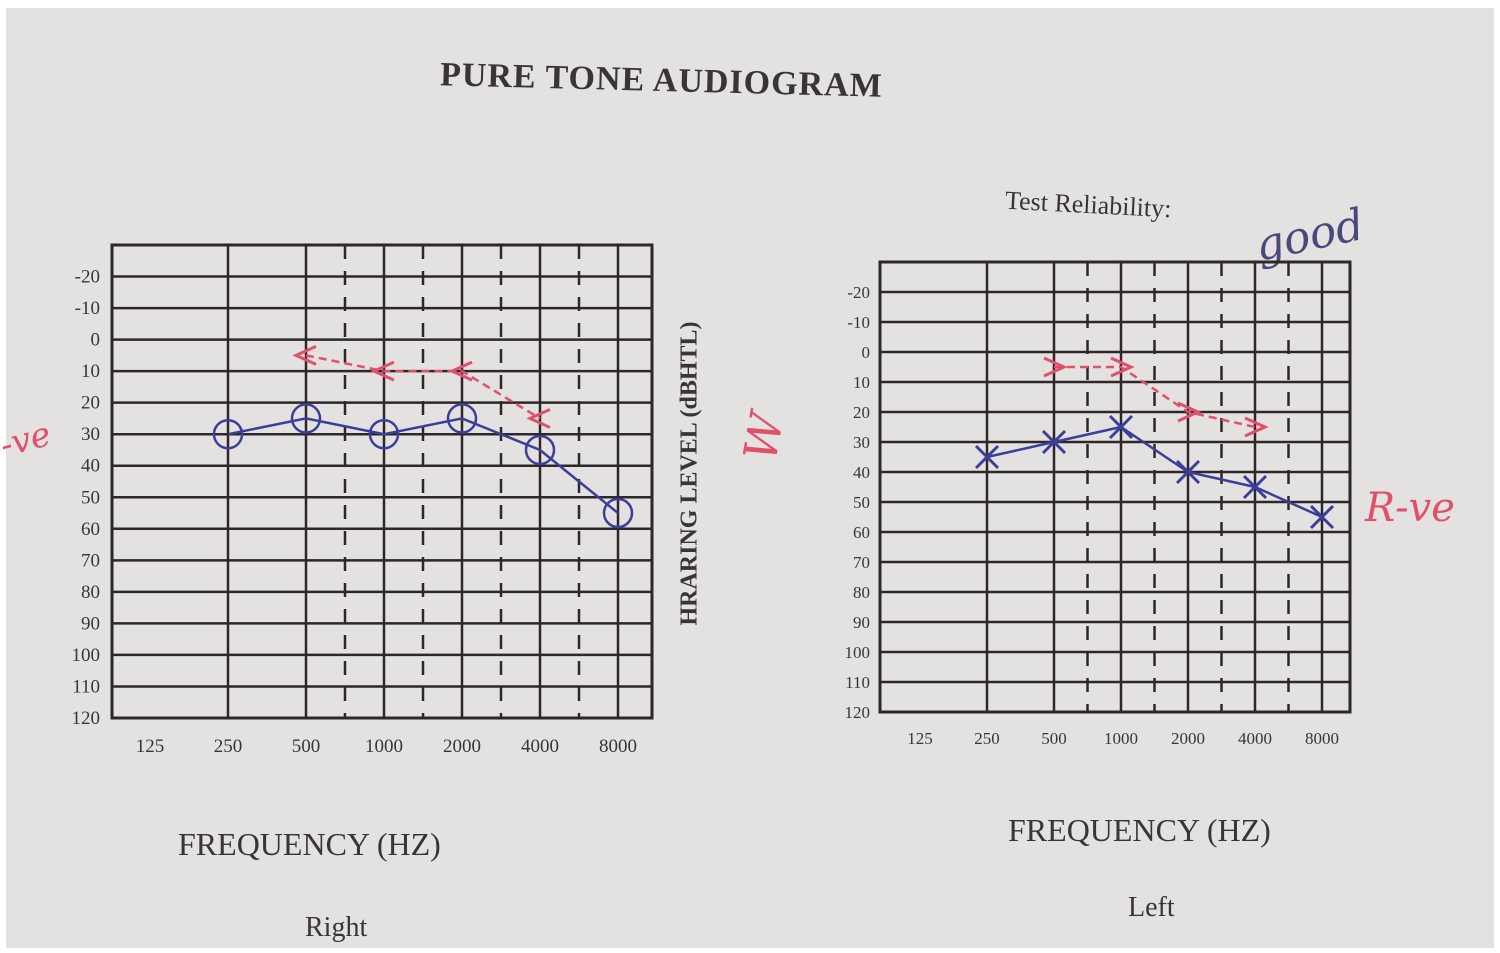 The image size is (1500, 953). What do you see at coordinates (309, 844) in the screenshot?
I see `right-x-axis-label: FREQUENCY (HZ)` at bounding box center [309, 844].